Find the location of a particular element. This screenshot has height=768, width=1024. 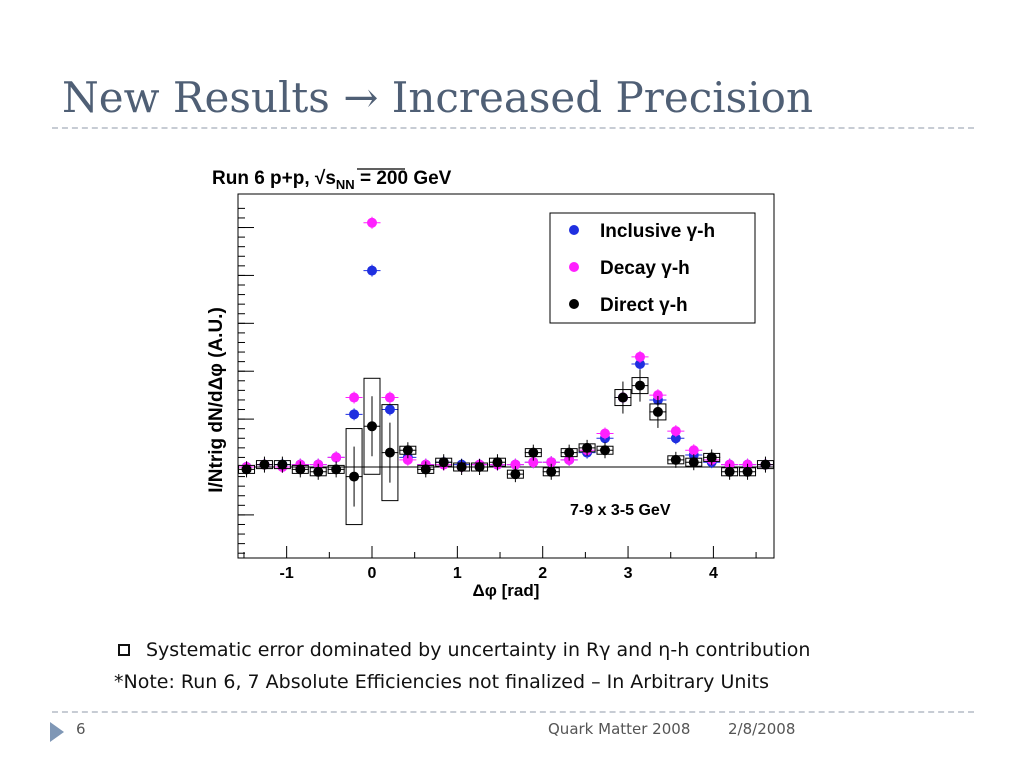

x-tick-label: 1 is located at coordinates (457, 573).